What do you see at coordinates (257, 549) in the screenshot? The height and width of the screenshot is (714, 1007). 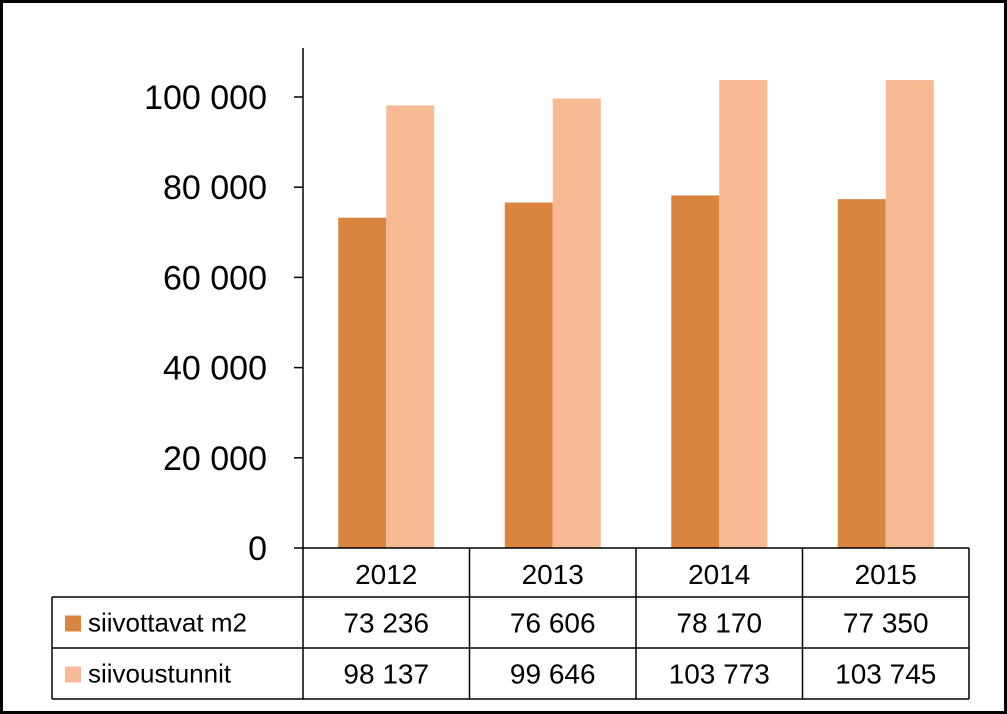 I see `y-tick-label: 0` at bounding box center [257, 549].